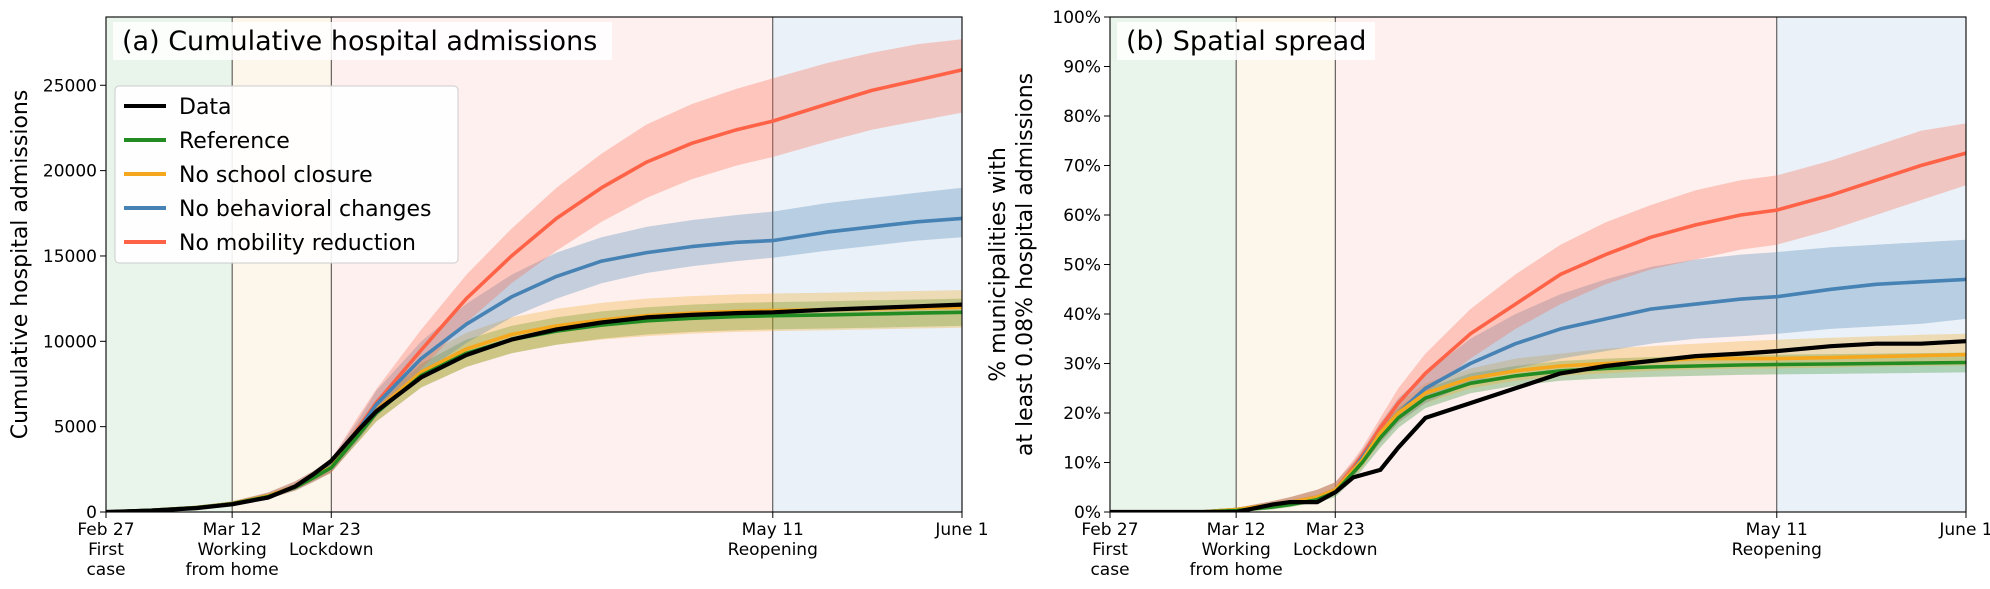  Describe the element at coordinates (1082, 167) in the screenshot. I see `y-tick-label: 70%` at that location.